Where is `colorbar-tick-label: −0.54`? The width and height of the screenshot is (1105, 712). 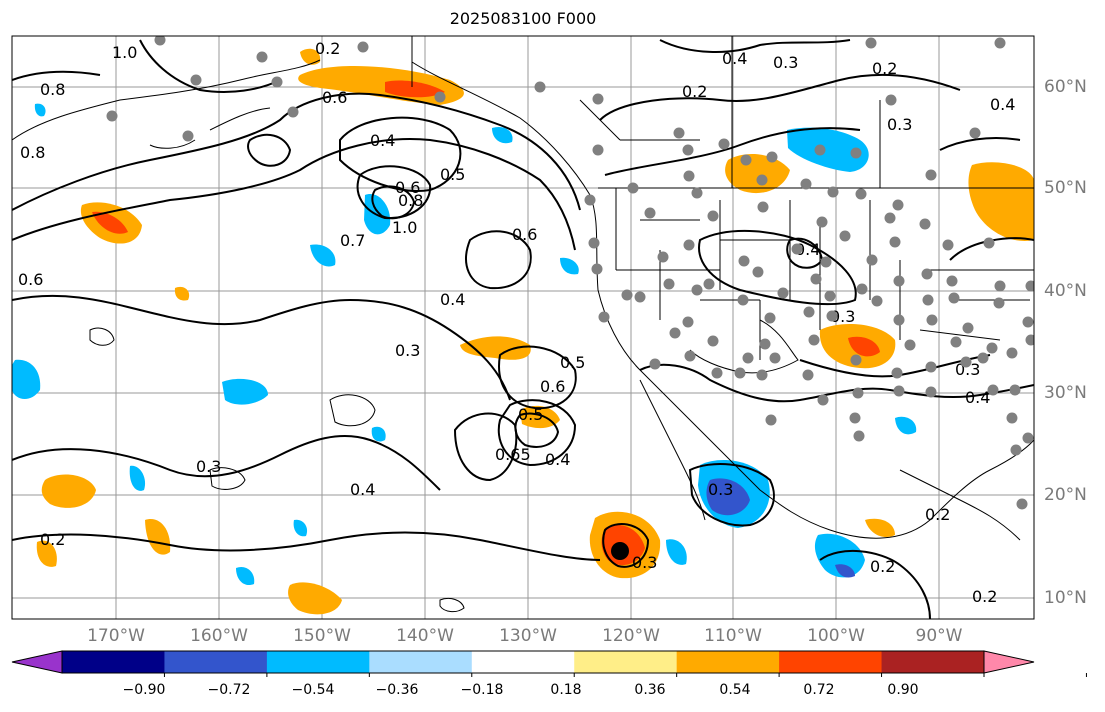 colorbar-tick-label: −0.54 is located at coordinates (313, 690).